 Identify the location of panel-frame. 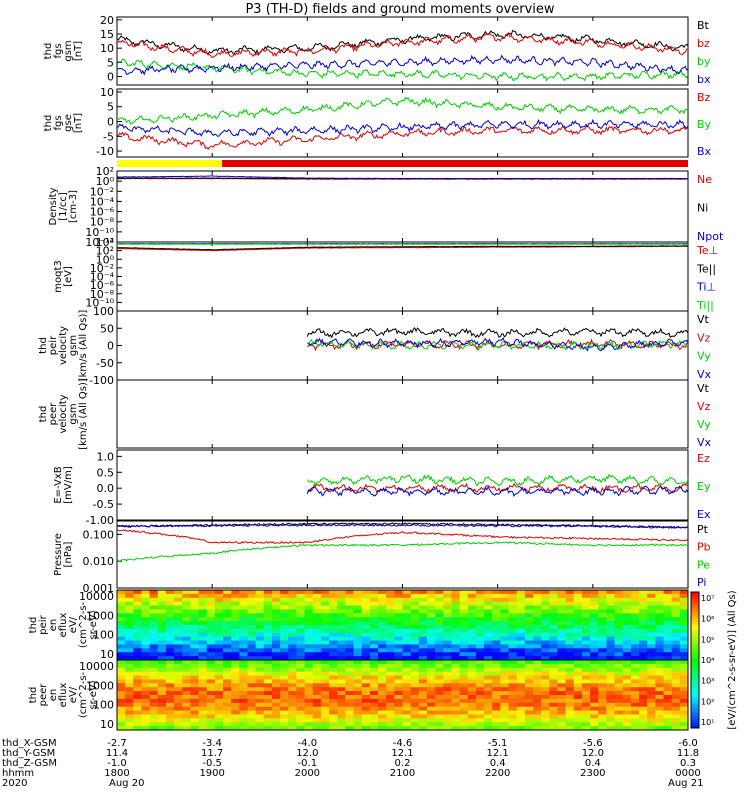
(402, 276).